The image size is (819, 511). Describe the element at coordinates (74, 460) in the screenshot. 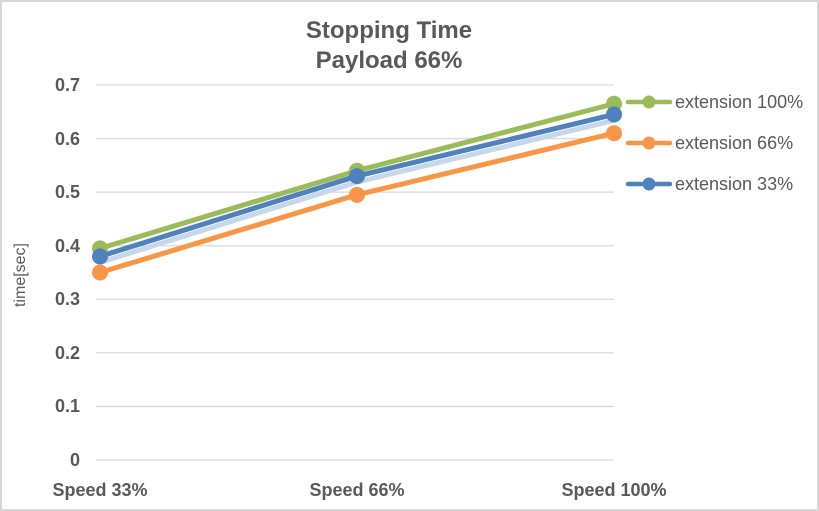

I see `y-tick-0: 0` at that location.